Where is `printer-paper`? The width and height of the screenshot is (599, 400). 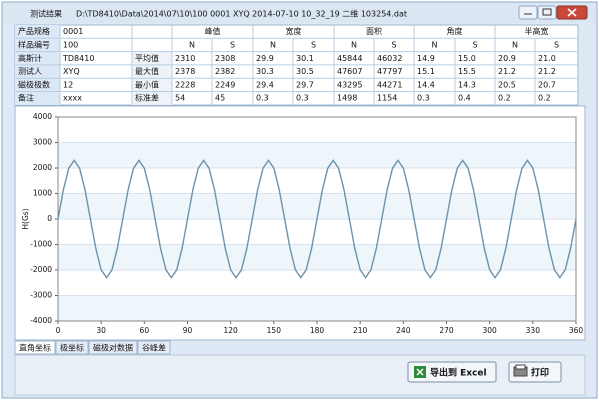
printer-paper is located at coordinates (520, 367).